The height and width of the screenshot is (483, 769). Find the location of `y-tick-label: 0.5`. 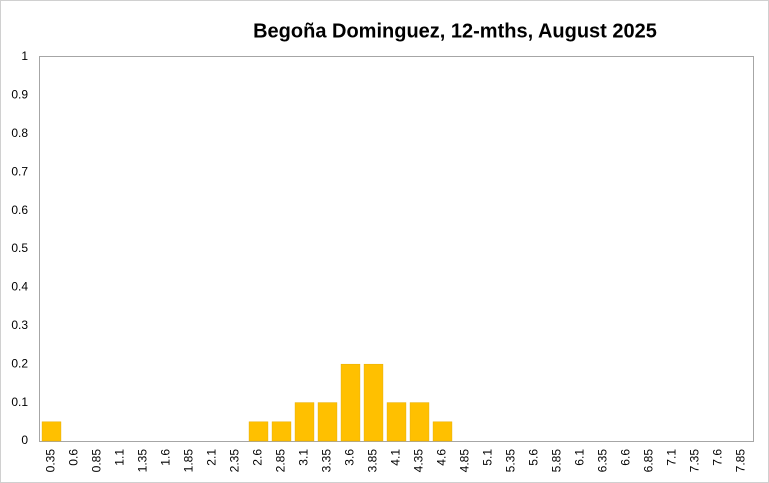

y-tick-label: 0.5 is located at coordinates (19, 248).